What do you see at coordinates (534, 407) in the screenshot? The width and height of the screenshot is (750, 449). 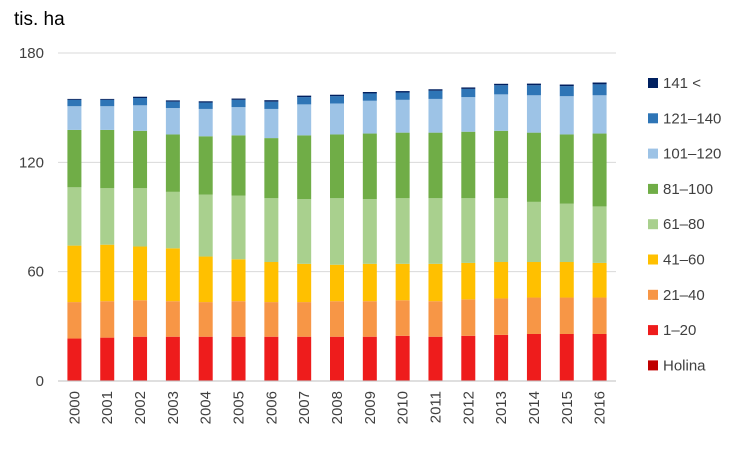 I see `x-tick-label: 2014` at bounding box center [534, 407].